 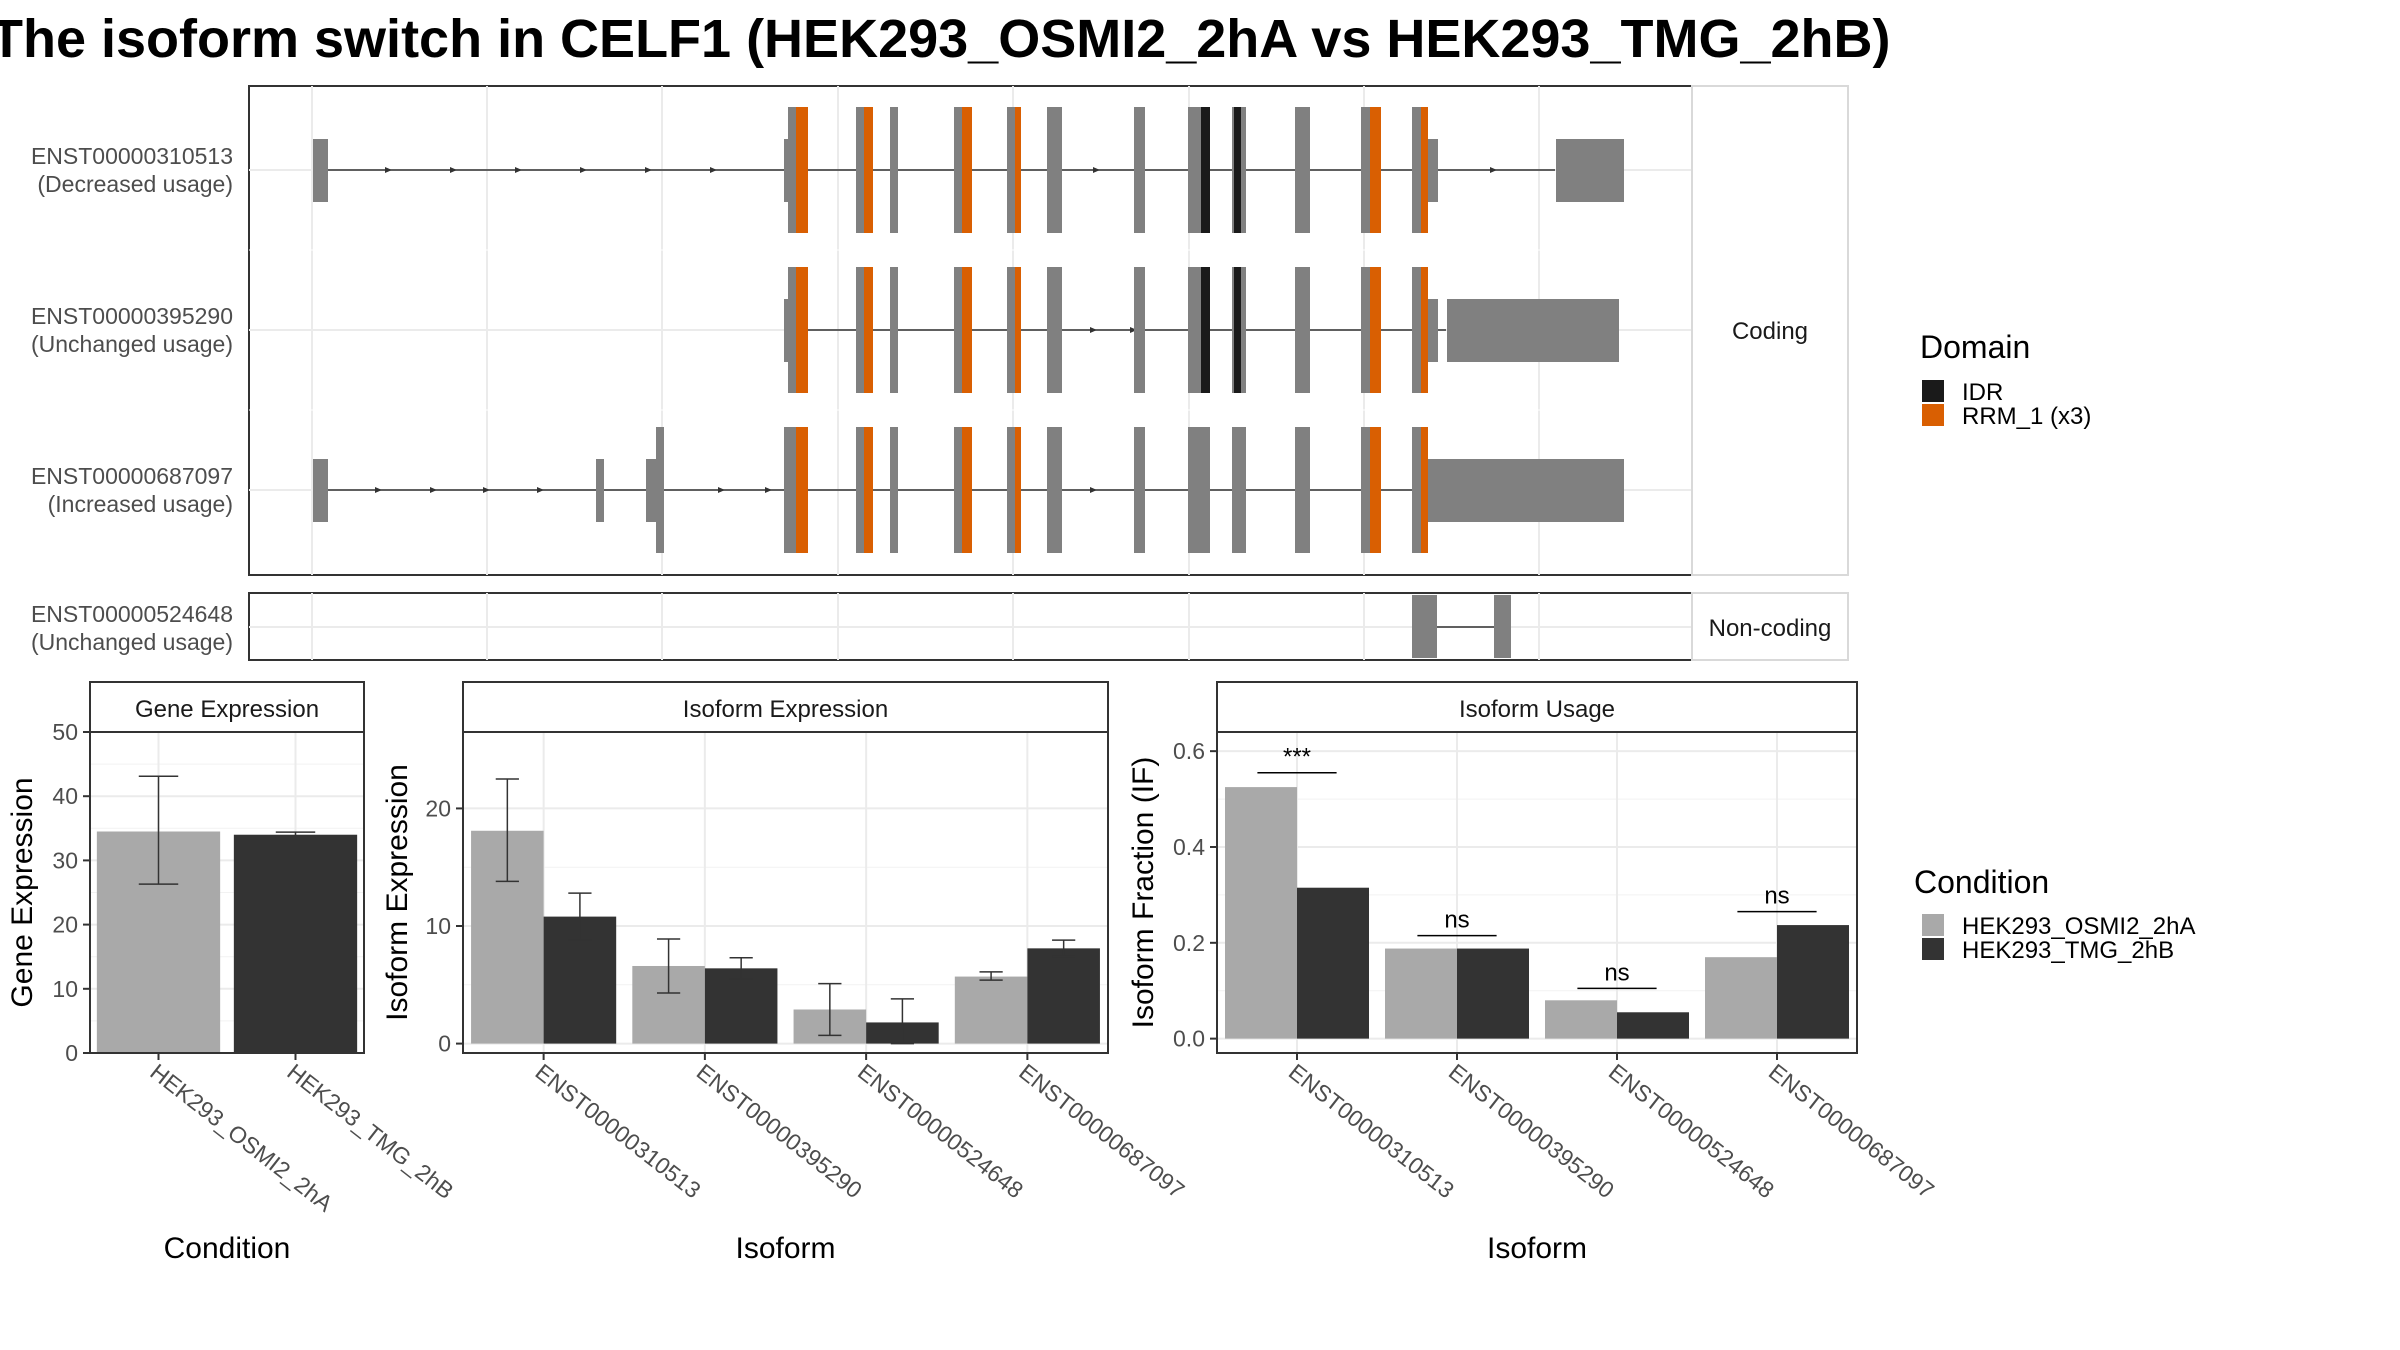 I want to click on panel-title: Gene Expression, so click(x=227, y=709).